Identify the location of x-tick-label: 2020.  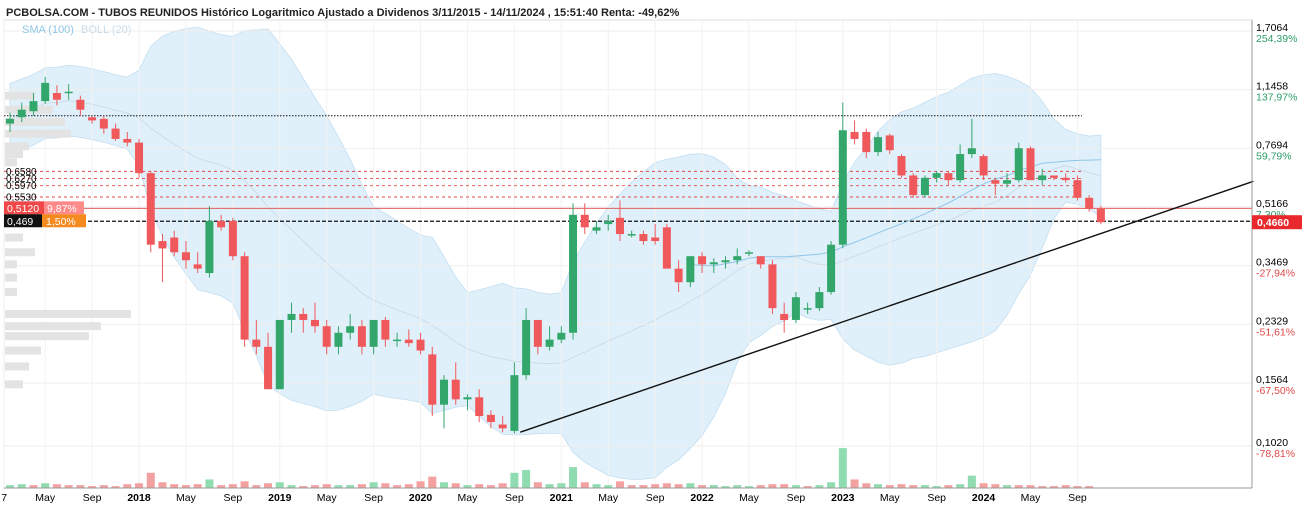
(421, 498).